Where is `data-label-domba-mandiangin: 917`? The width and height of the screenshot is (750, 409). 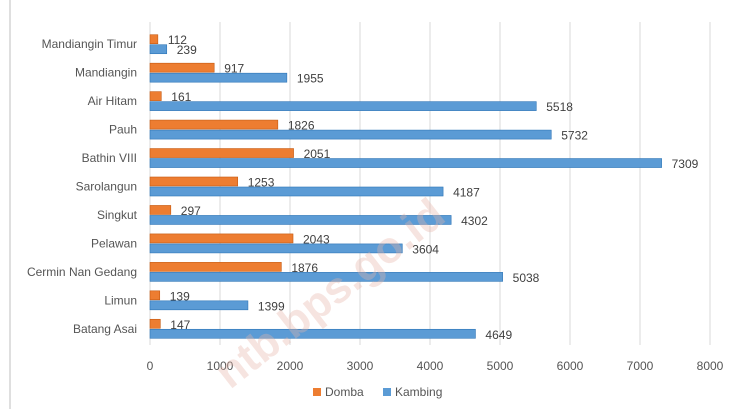
data-label-domba-mandiangin: 917 is located at coordinates (234, 69).